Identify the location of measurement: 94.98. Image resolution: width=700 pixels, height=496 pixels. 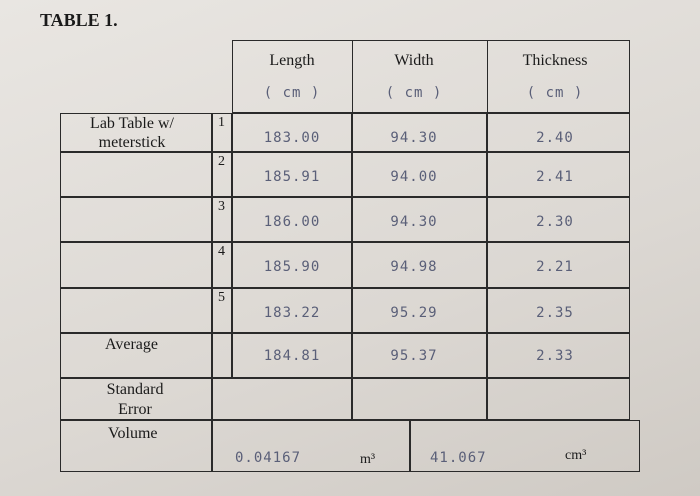
(414, 267).